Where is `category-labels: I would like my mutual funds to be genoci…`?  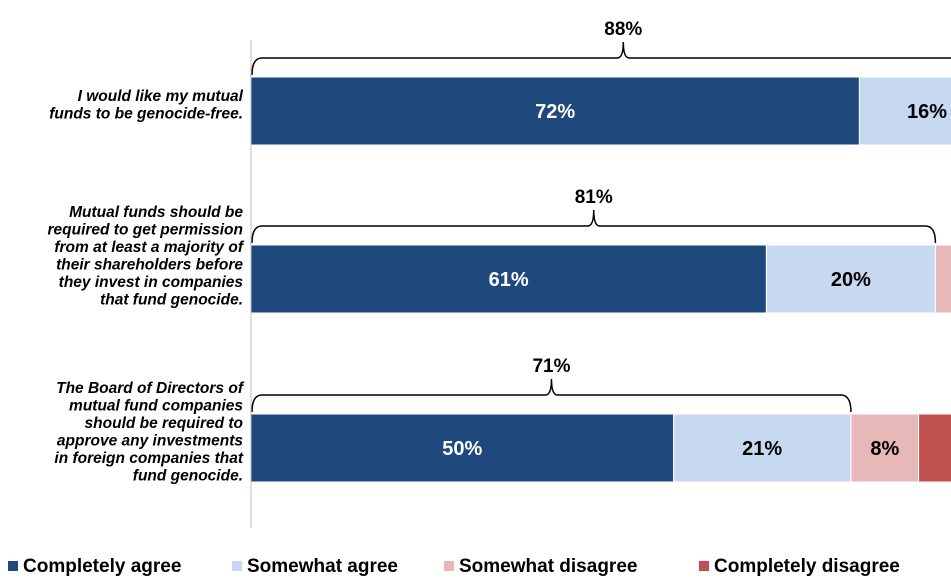
category-labels: I would like my mutual funds to be genoci… is located at coordinates (145, 286).